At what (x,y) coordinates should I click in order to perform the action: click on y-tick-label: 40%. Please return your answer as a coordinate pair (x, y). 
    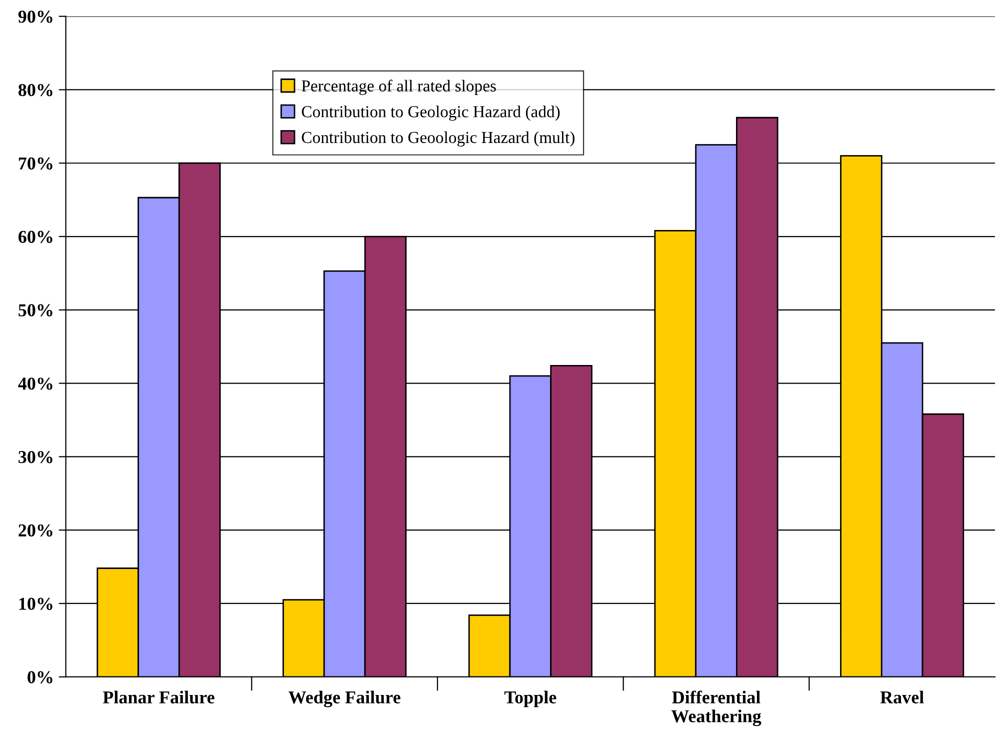
    Looking at the image, I should click on (35, 384).